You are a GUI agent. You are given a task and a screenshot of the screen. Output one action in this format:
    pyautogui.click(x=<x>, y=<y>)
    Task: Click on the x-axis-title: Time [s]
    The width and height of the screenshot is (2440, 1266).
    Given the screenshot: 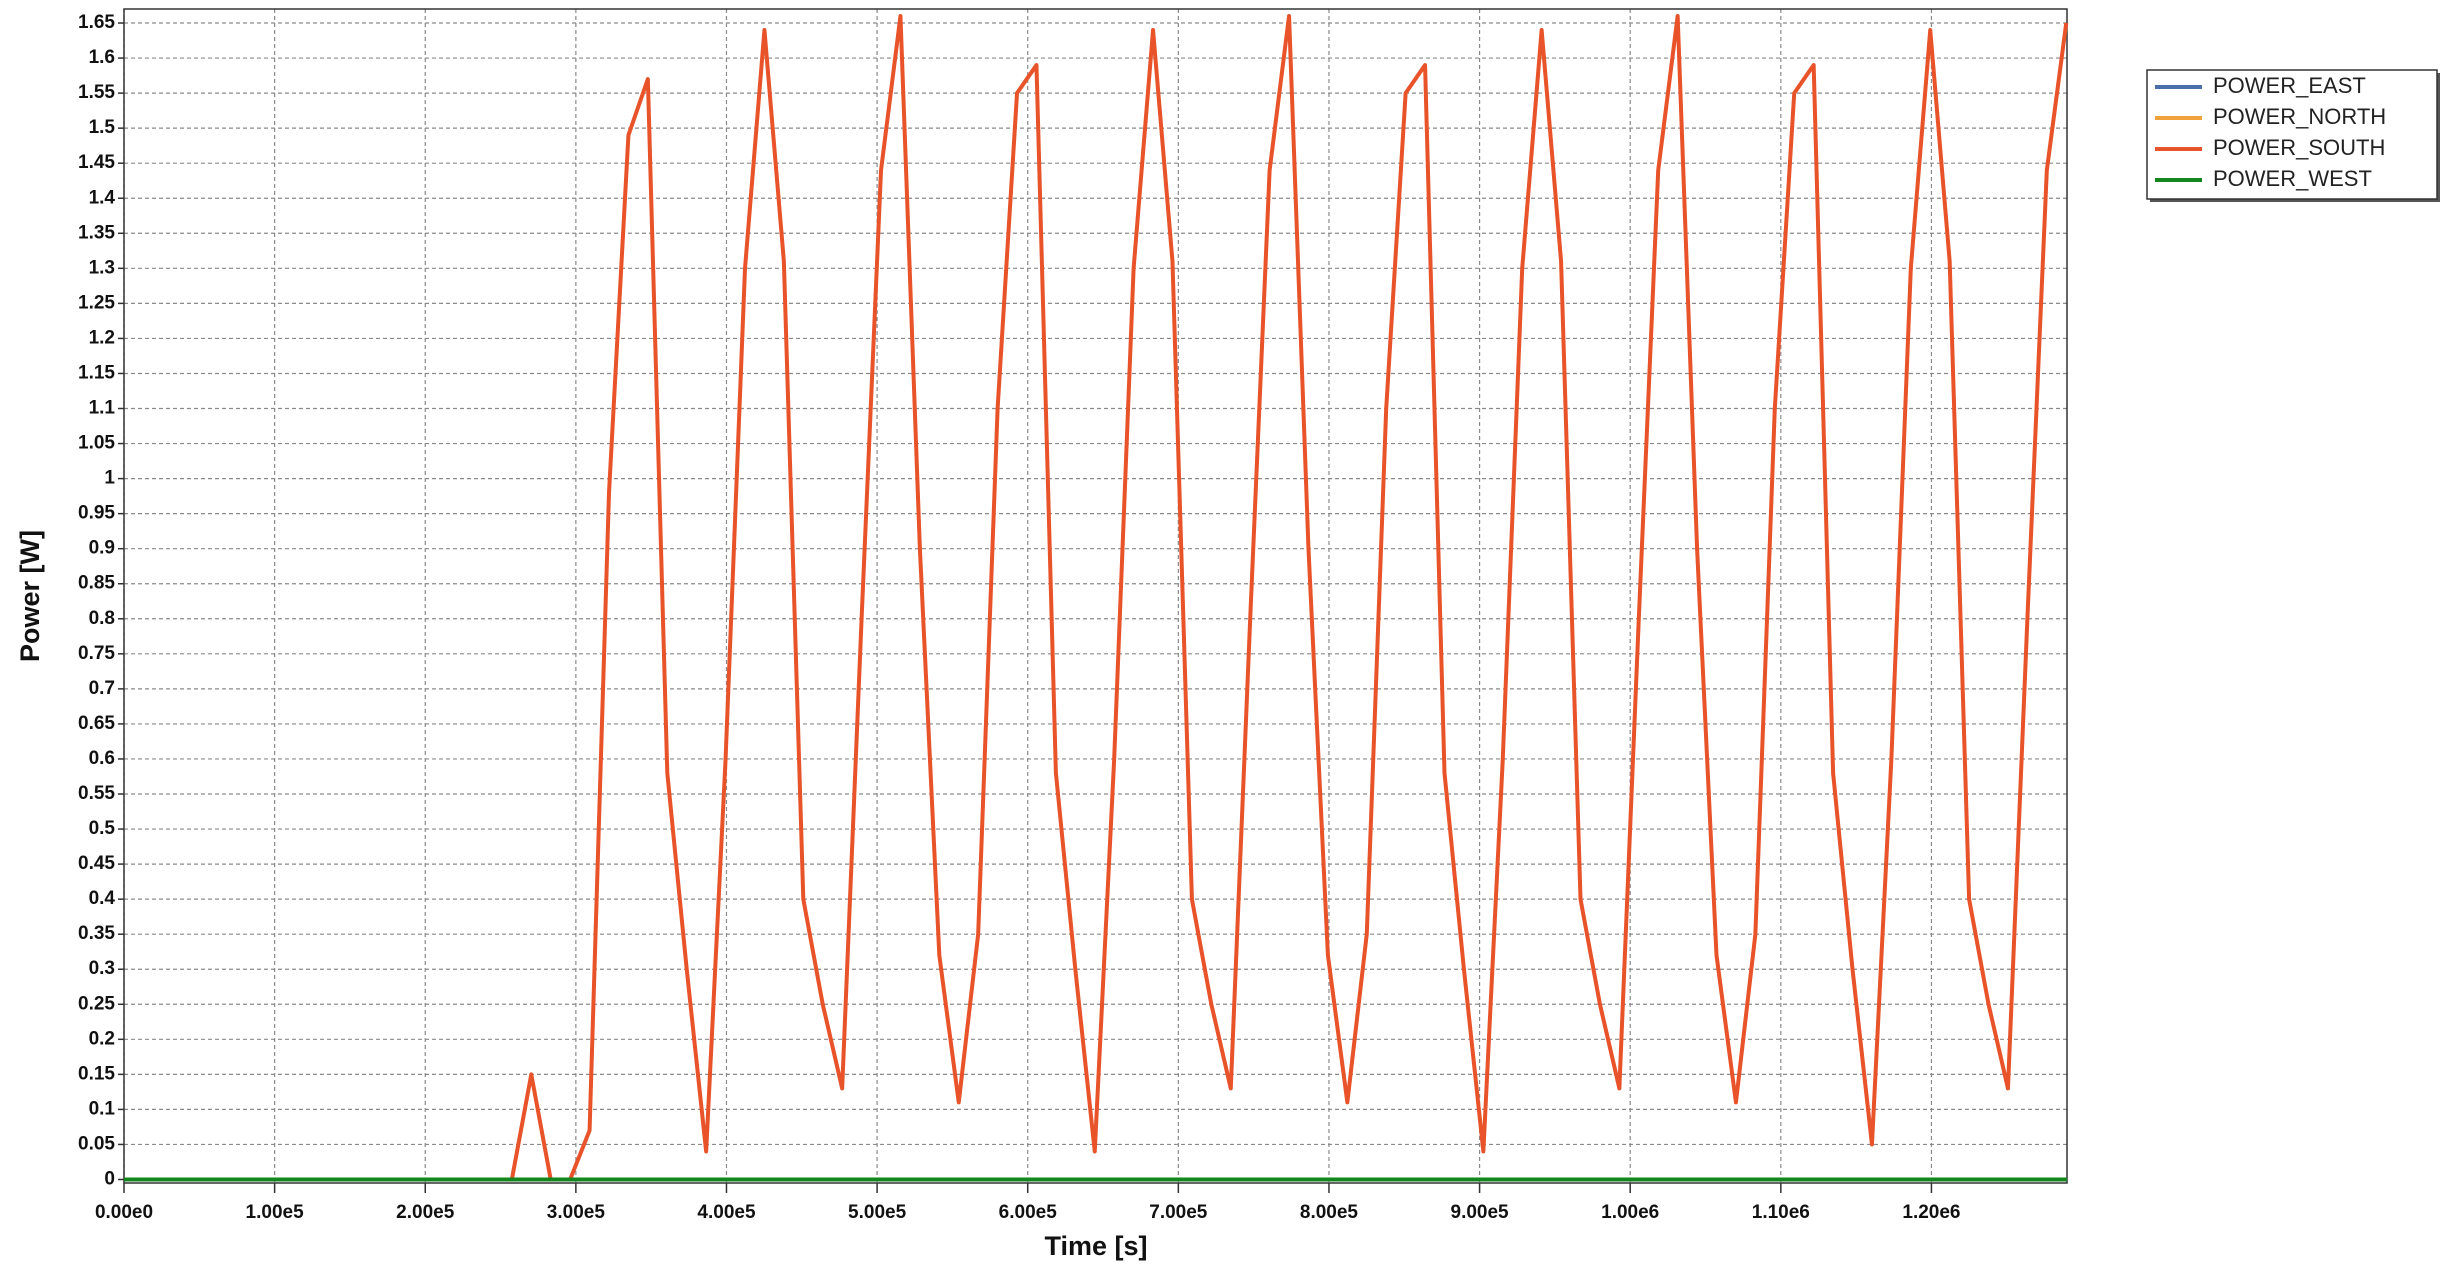 What is the action you would take?
    pyautogui.click(x=1095, y=1246)
    